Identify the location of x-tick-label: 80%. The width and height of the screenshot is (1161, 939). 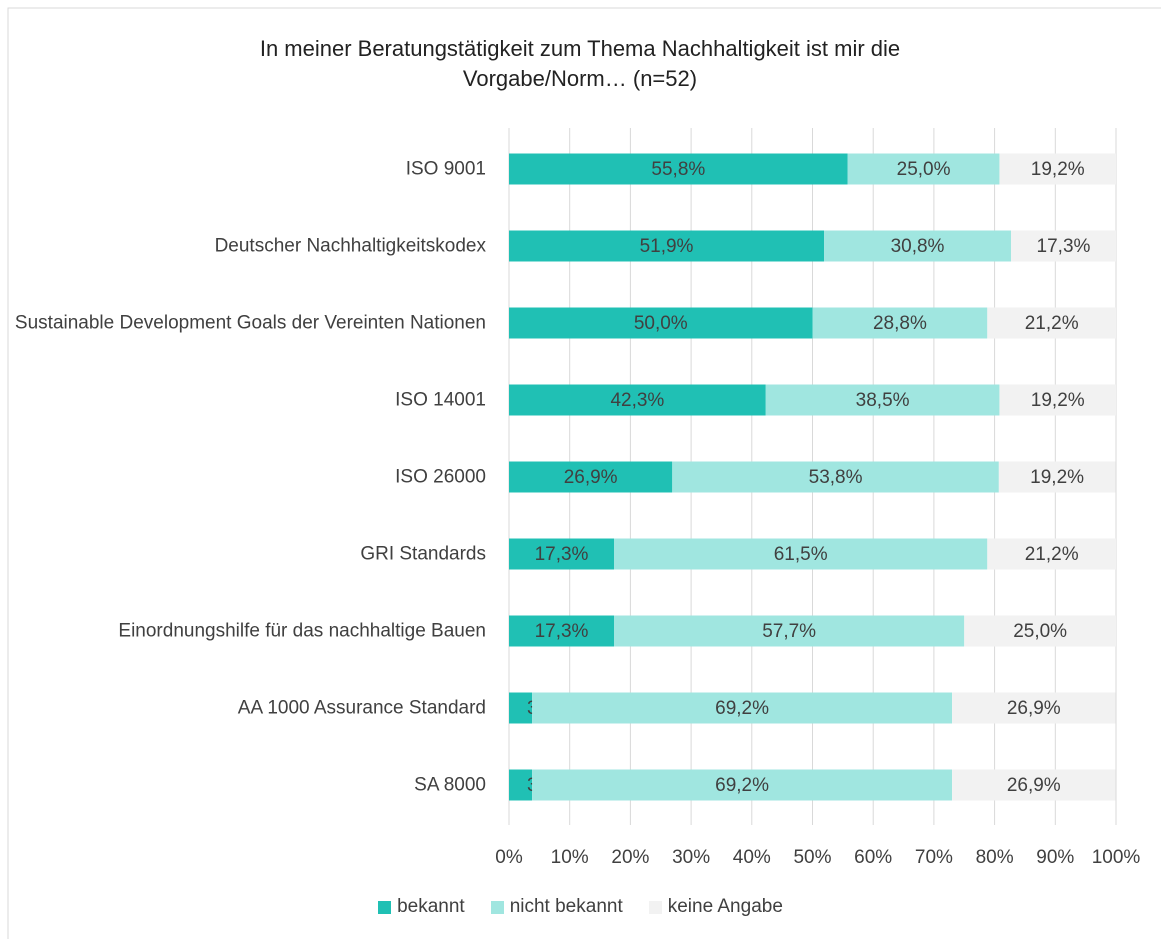
(995, 857).